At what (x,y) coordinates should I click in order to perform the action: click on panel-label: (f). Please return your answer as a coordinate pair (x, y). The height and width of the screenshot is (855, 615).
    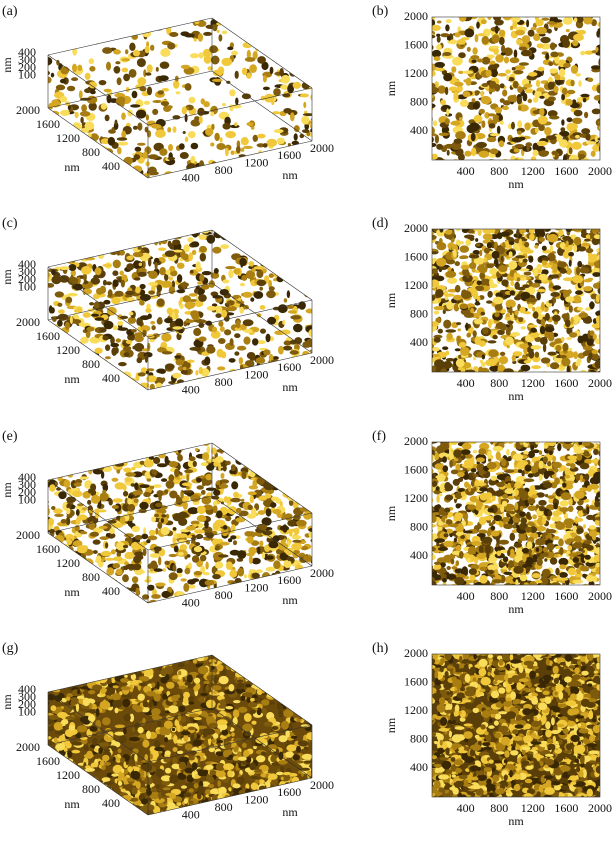
    Looking at the image, I should click on (379, 436).